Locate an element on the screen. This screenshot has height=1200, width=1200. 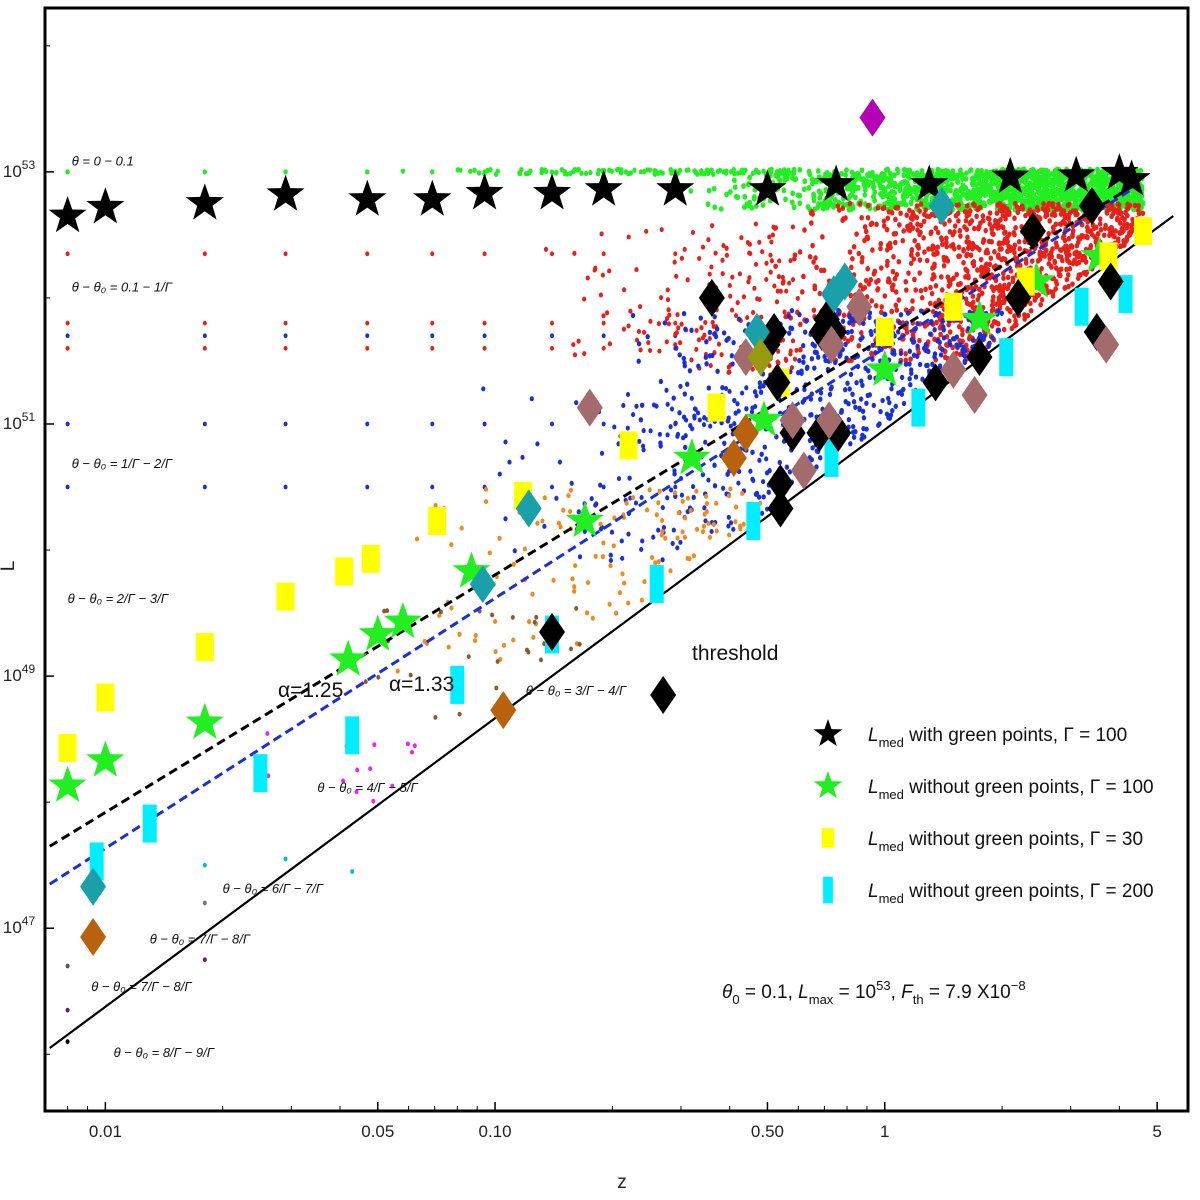
theta-range-label: θ − θ₀ = 2/Γ − 3/Γ is located at coordinates (118, 598).